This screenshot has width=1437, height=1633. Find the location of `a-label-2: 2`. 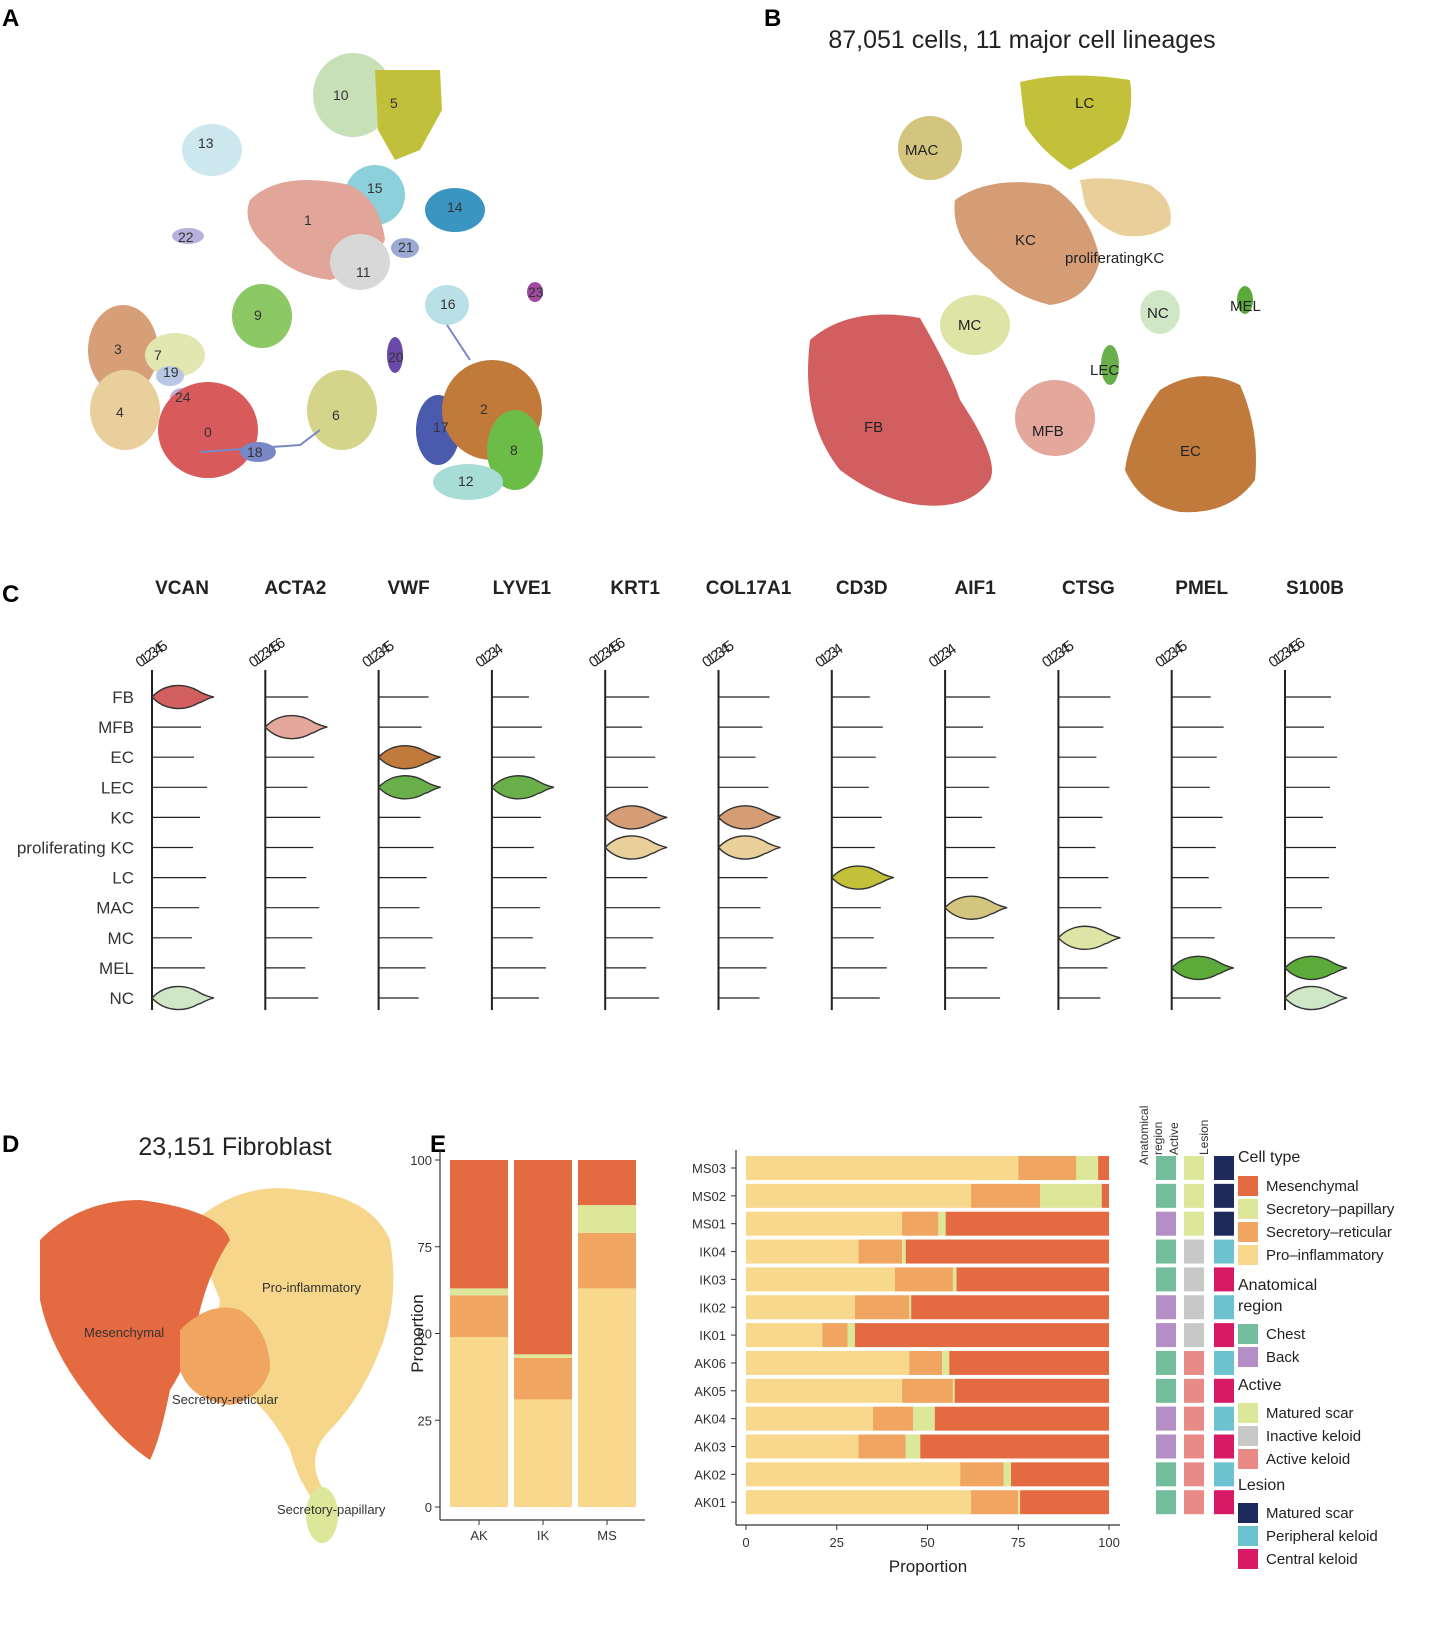

a-label-2: 2 is located at coordinates (484, 409).